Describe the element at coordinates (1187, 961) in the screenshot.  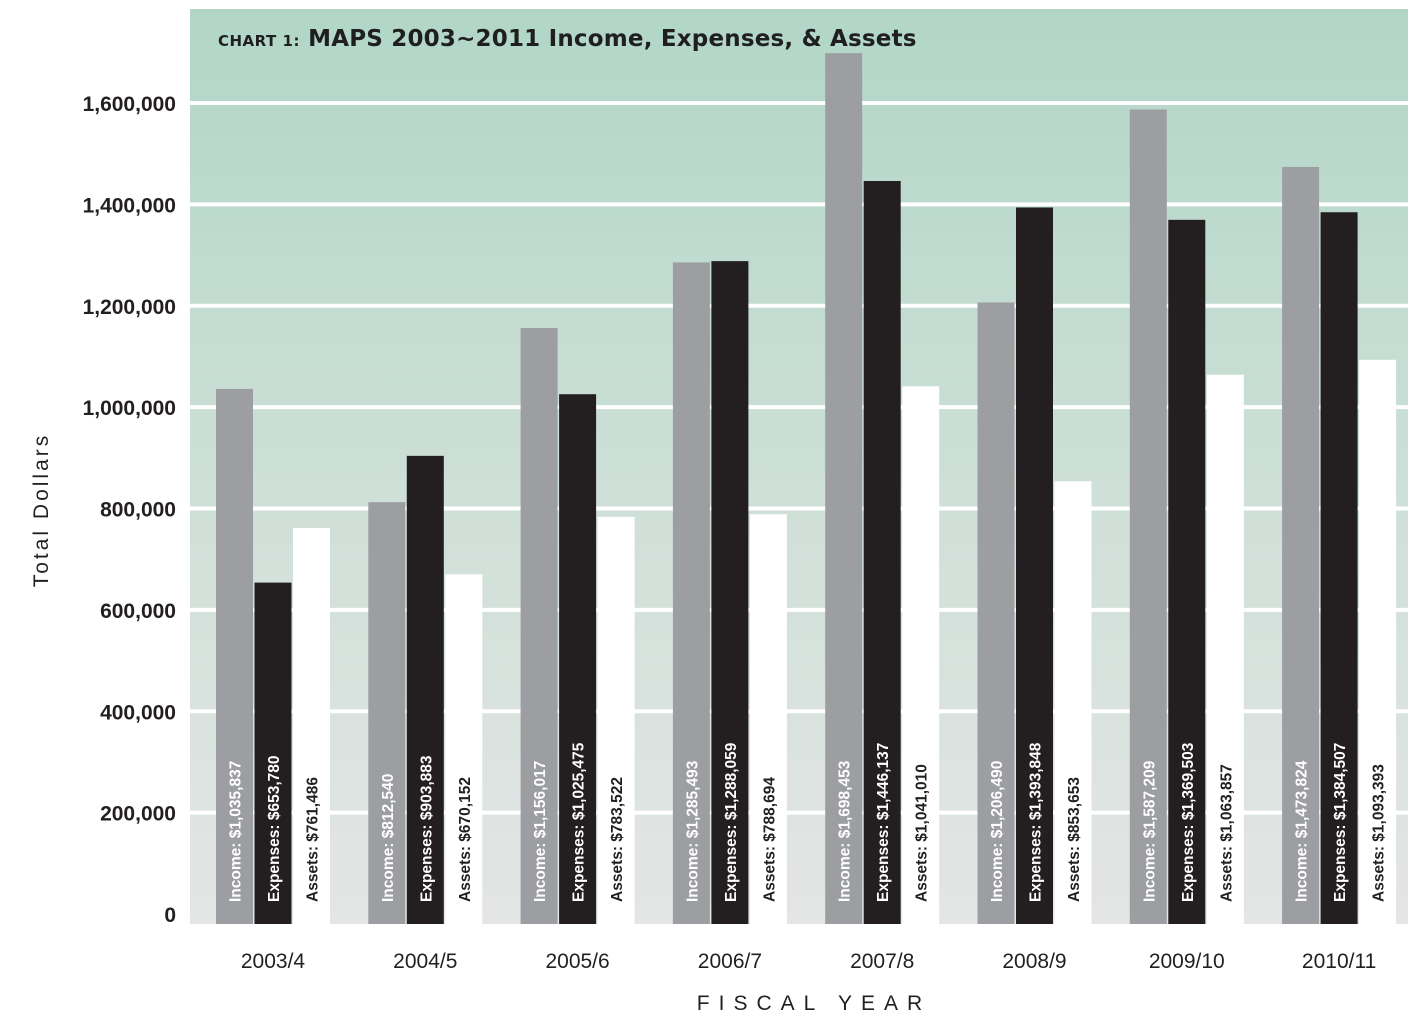
I see `x-tick-label: 2009/10` at that location.